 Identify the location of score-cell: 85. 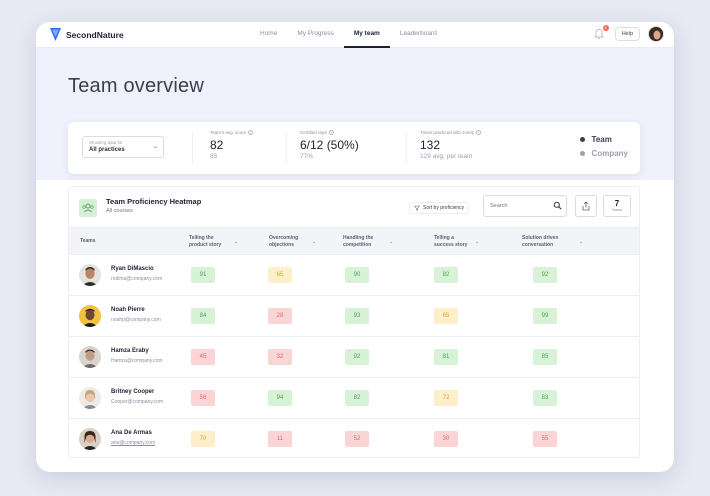
(545, 357).